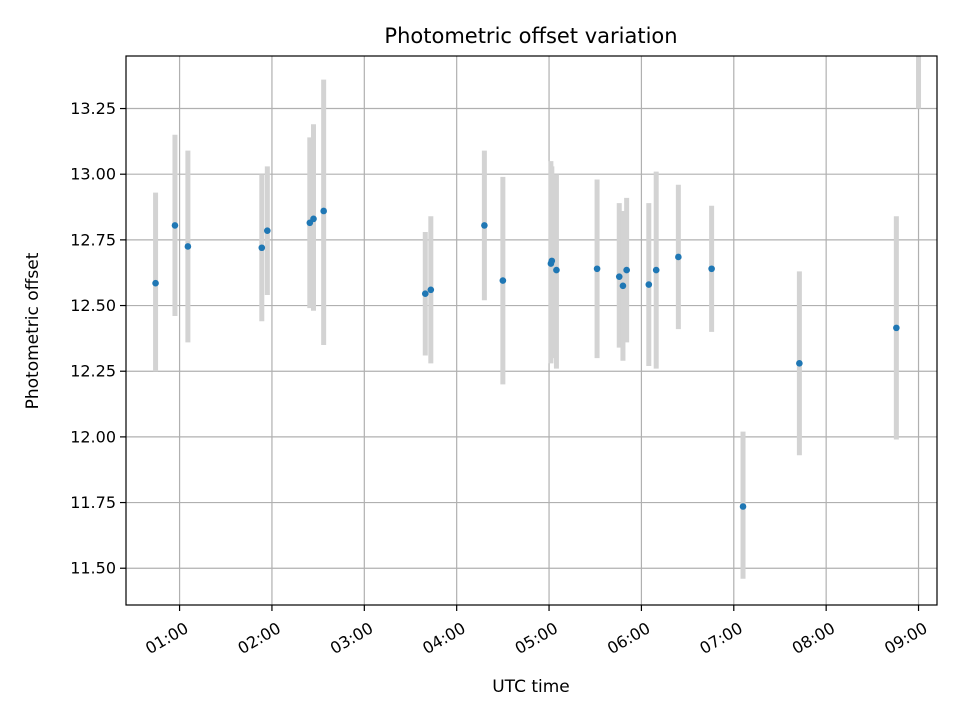  I want to click on y-tick-label: 11.50, so click(93, 568).